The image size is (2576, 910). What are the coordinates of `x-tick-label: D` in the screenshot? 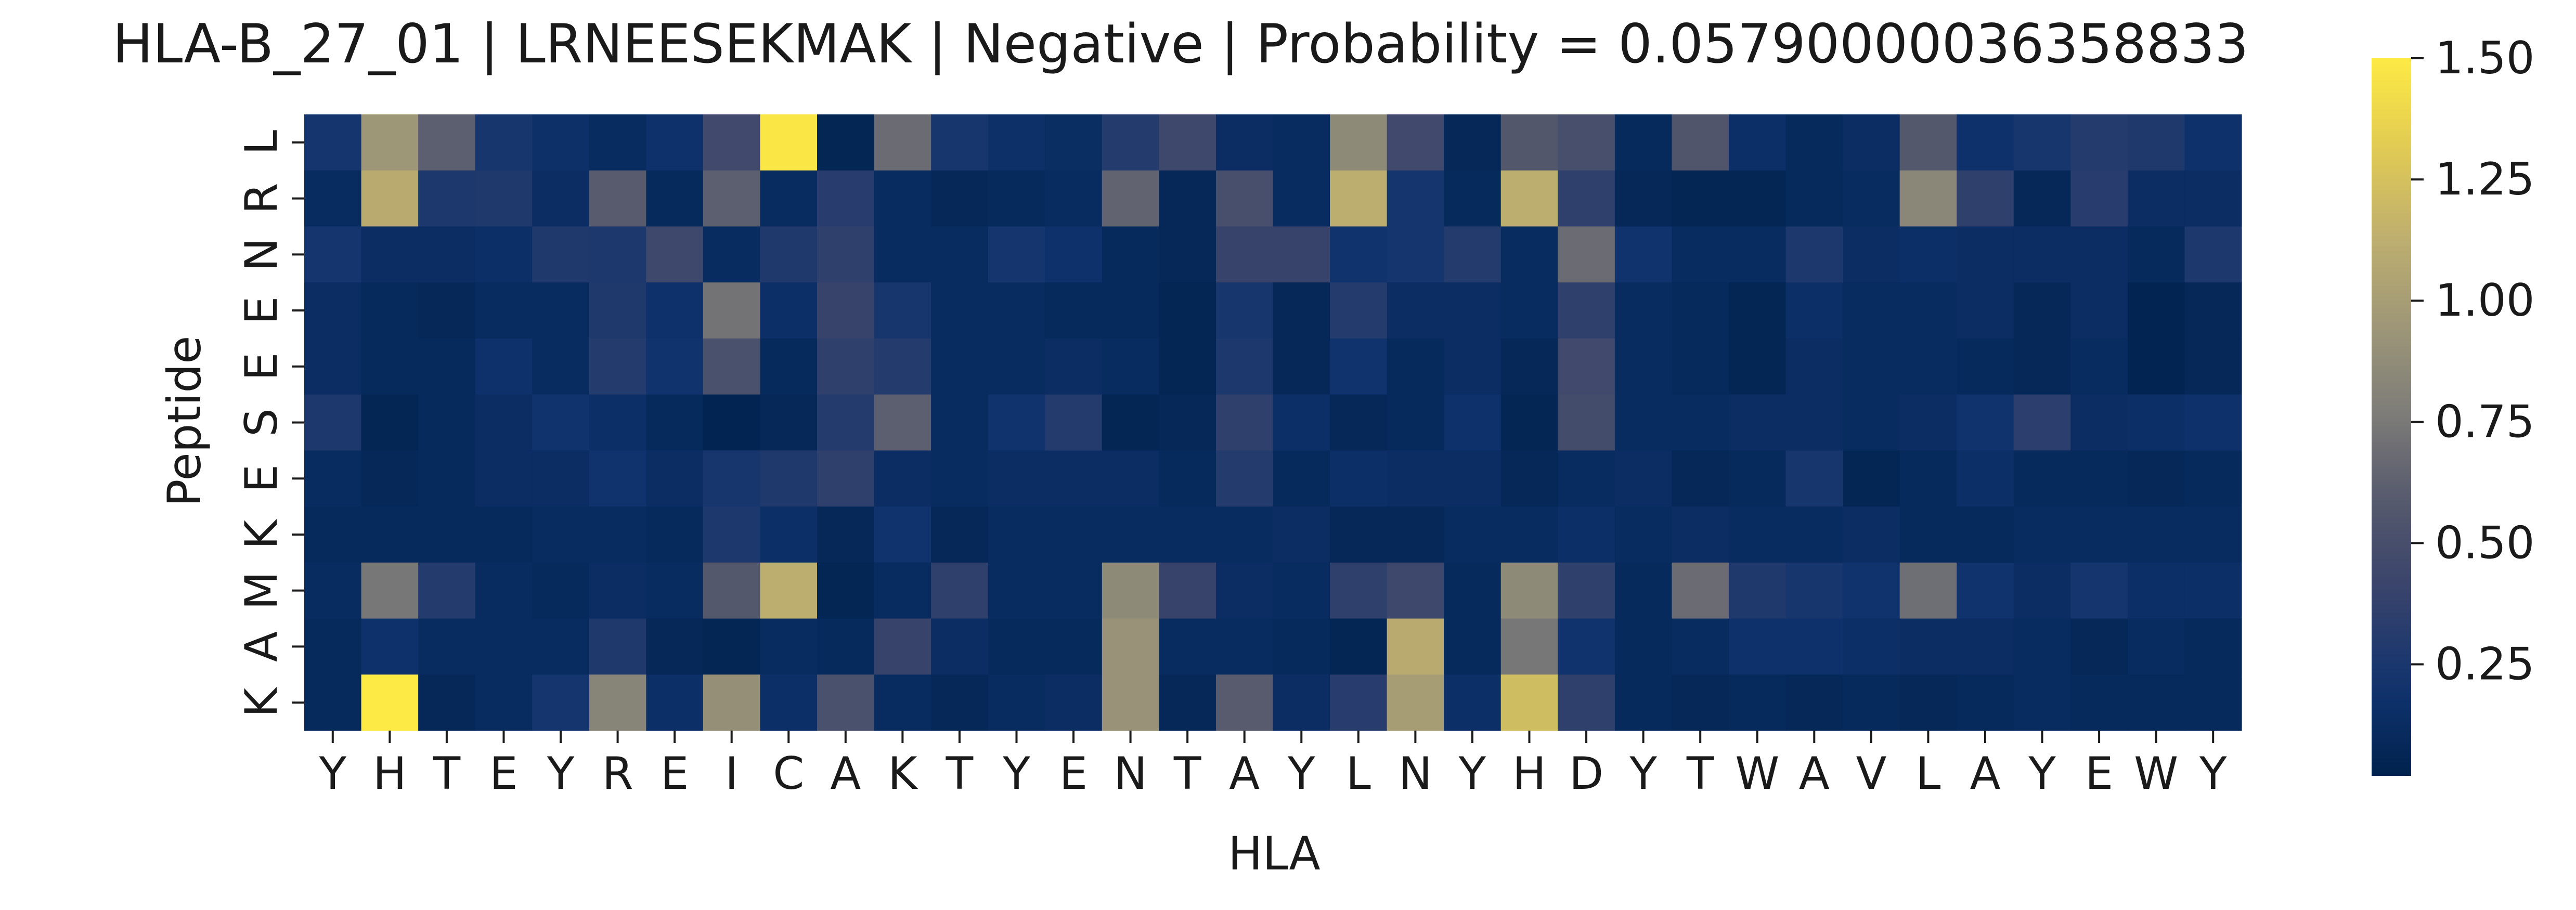 It's located at (1586, 774).